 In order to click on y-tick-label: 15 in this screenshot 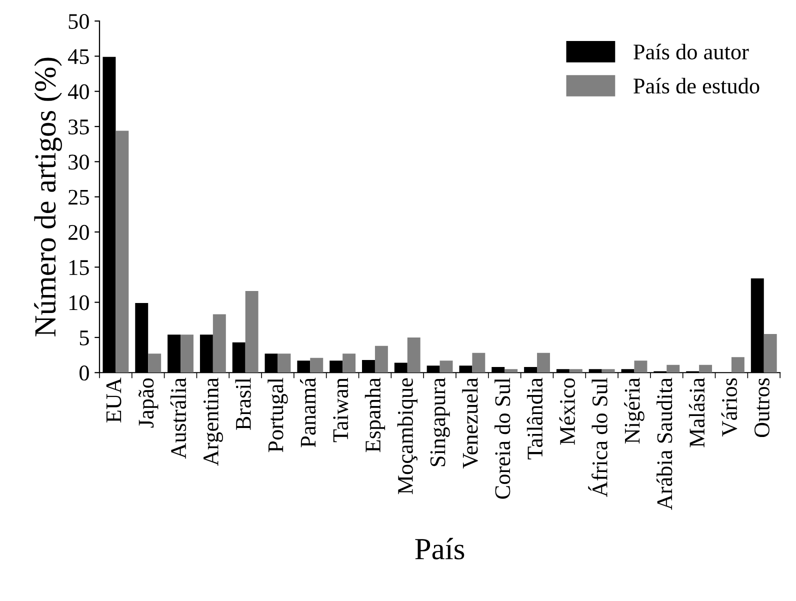, I will do `click(79, 268)`.